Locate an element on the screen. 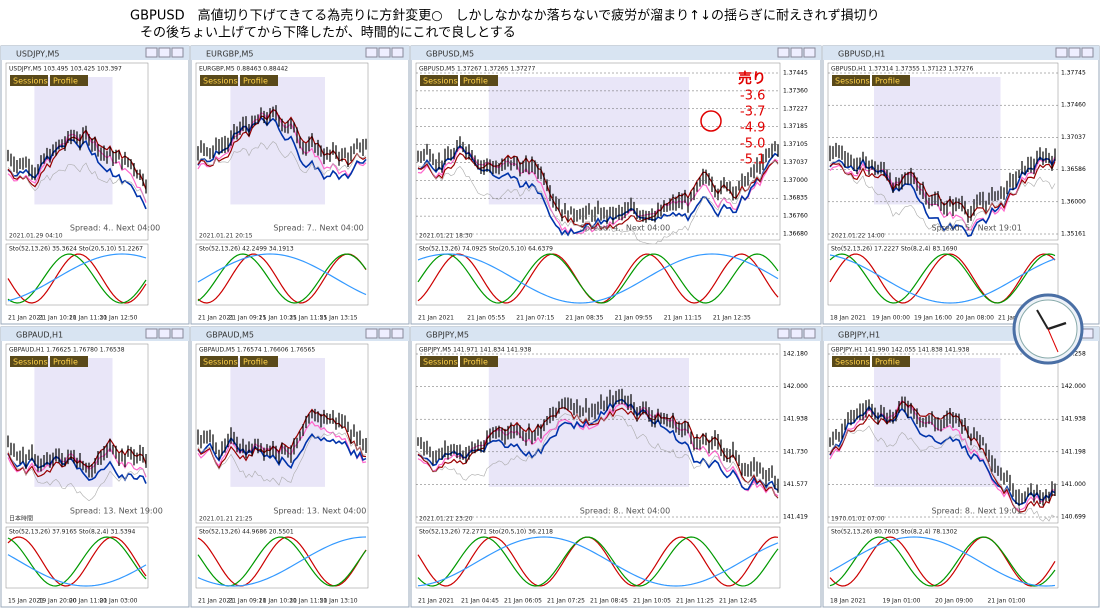  time-label: 21 Jan 05:55 is located at coordinates (486, 318).